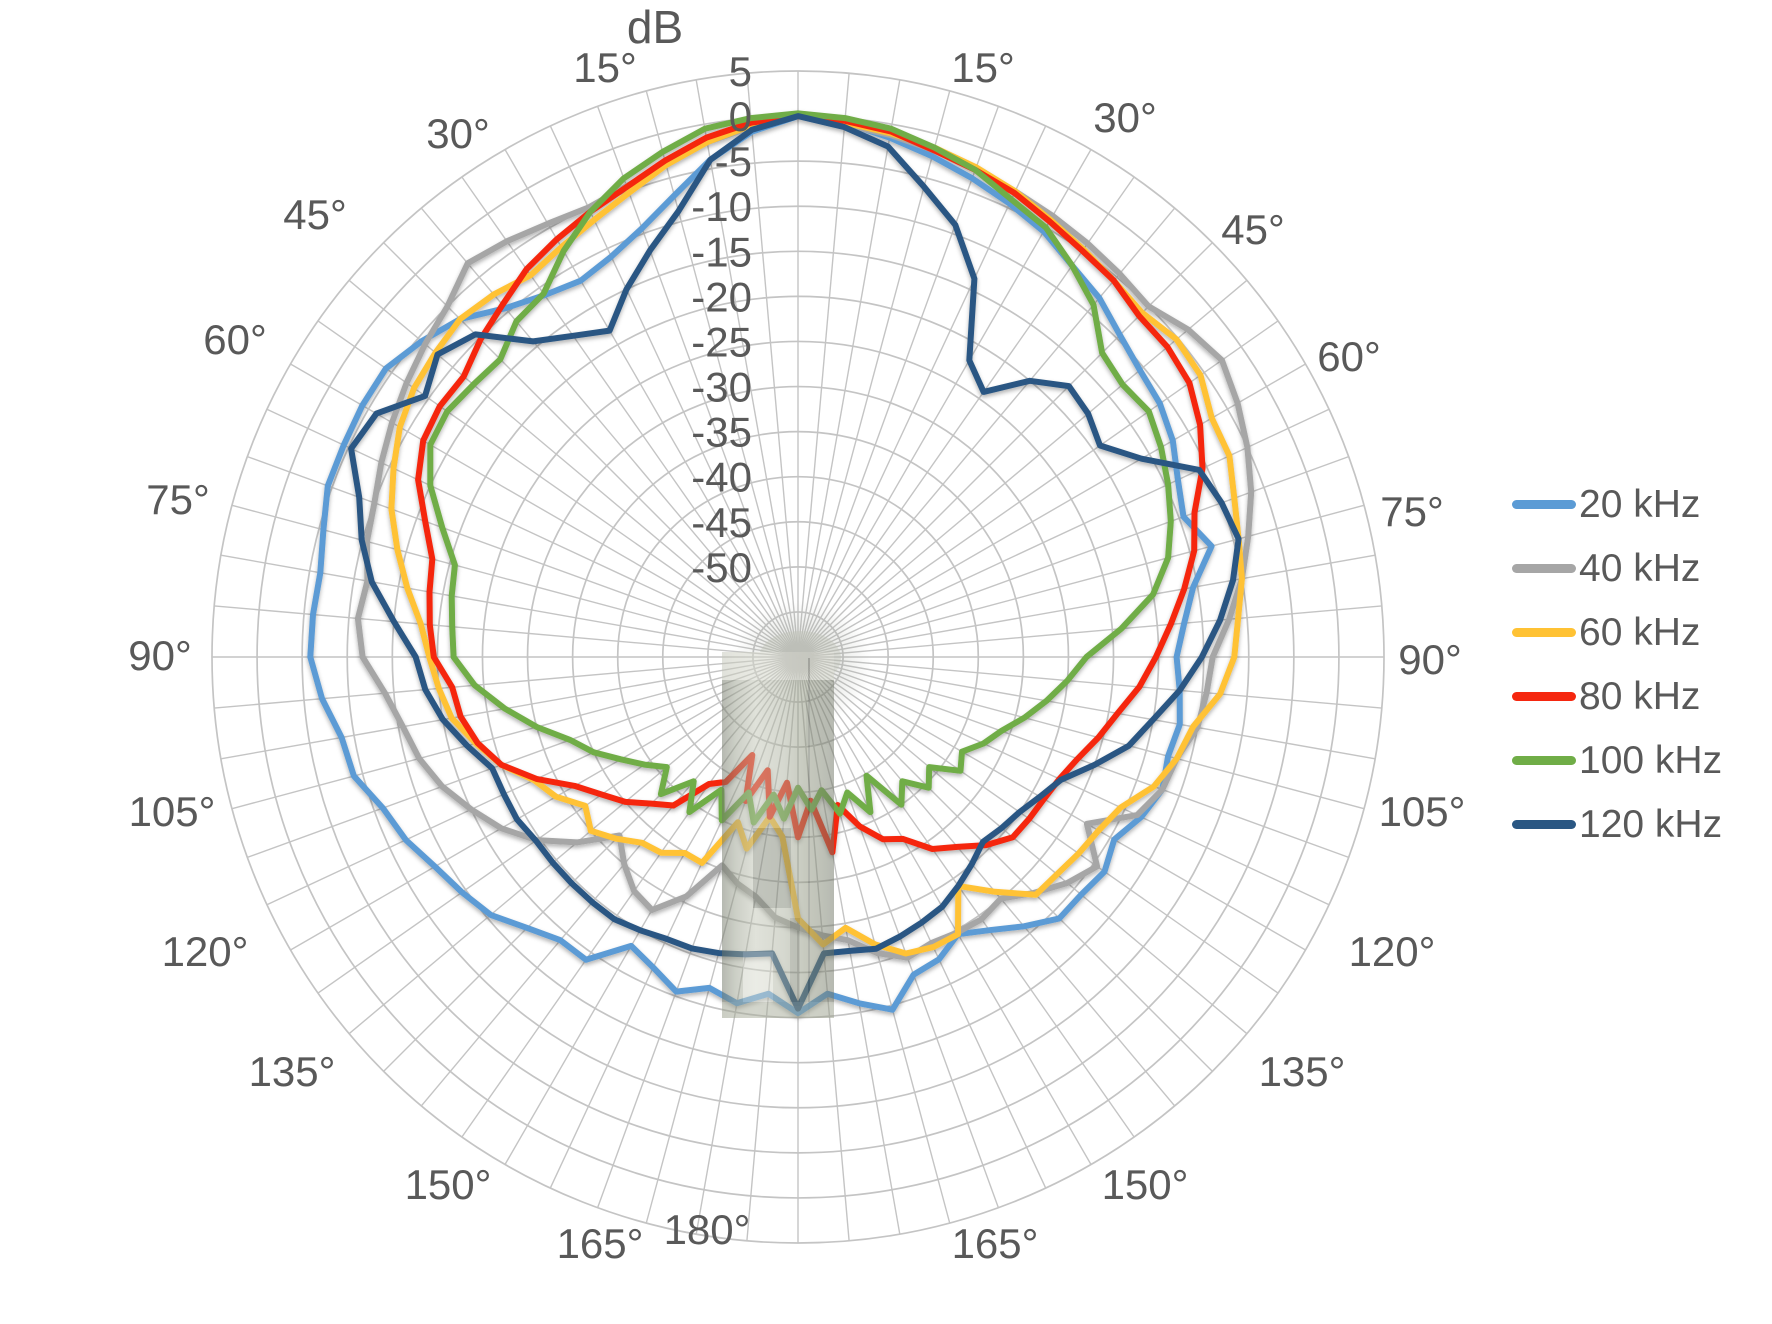 The height and width of the screenshot is (1324, 1772). What do you see at coordinates (795, 962) in the screenshot?
I see `transducer-detail-slot` at bounding box center [795, 962].